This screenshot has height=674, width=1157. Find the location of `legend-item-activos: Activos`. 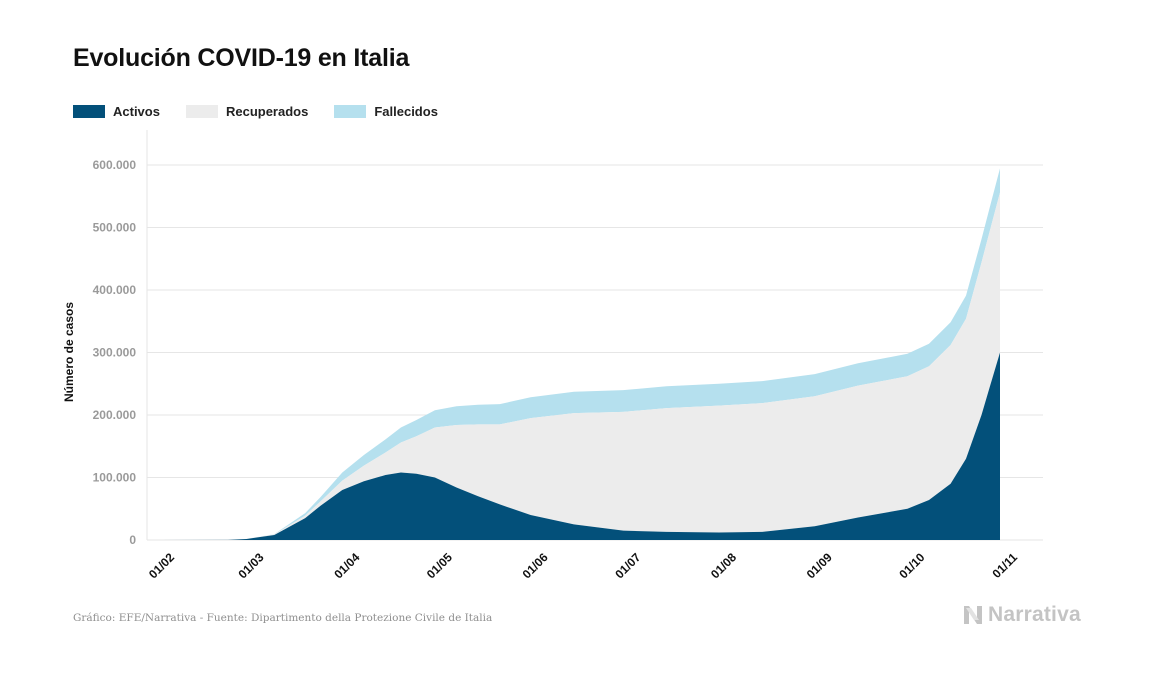

legend-item-activos: Activos is located at coordinates (116, 111).